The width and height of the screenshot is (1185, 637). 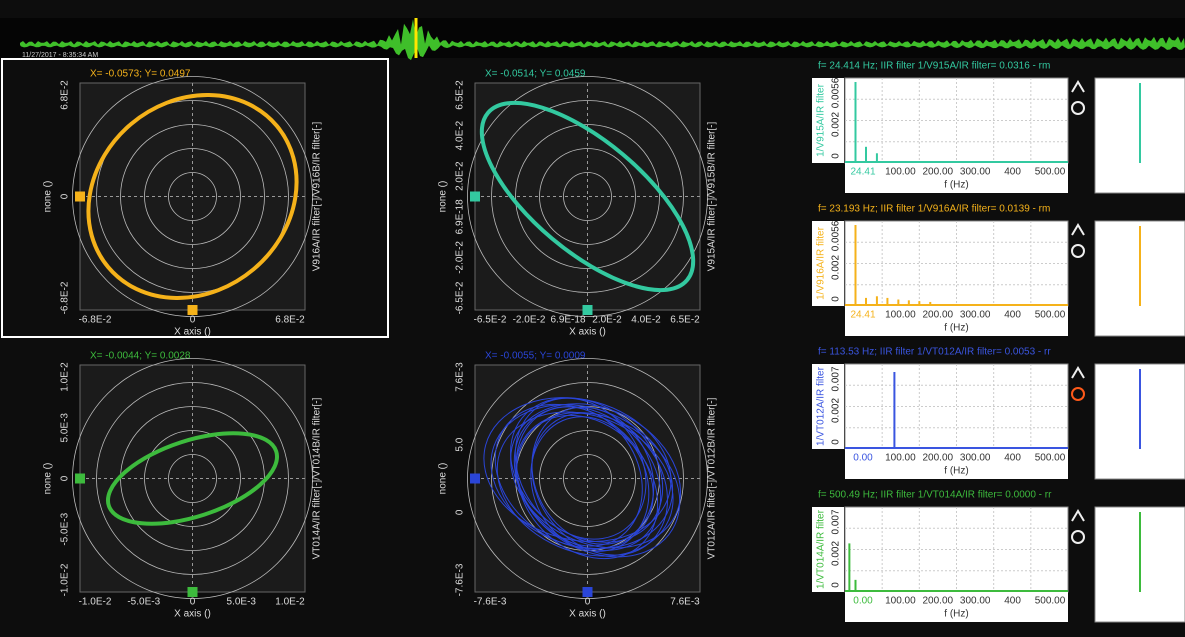 I want to click on y-tick-label: 1.0E-2, so click(x=65, y=377).